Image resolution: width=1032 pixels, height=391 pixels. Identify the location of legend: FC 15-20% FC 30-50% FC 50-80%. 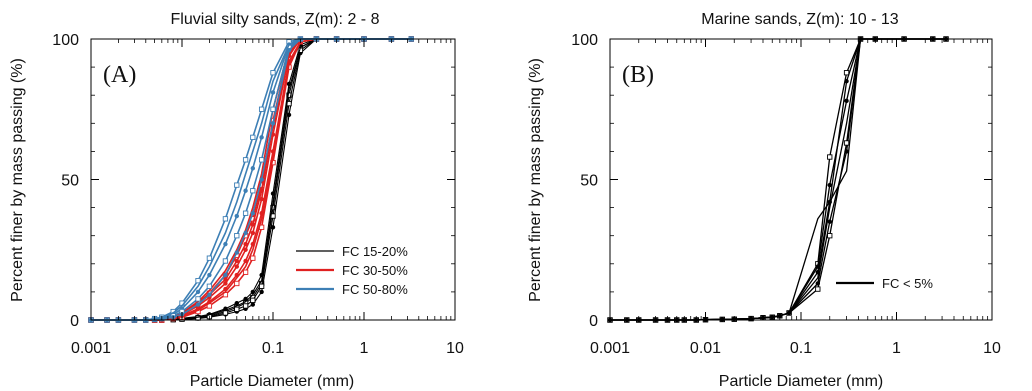
(352, 270).